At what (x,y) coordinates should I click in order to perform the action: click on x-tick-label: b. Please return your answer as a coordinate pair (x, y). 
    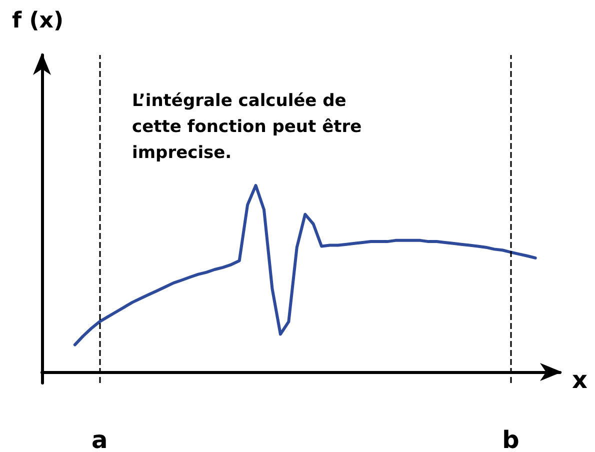
    Looking at the image, I should click on (511, 439).